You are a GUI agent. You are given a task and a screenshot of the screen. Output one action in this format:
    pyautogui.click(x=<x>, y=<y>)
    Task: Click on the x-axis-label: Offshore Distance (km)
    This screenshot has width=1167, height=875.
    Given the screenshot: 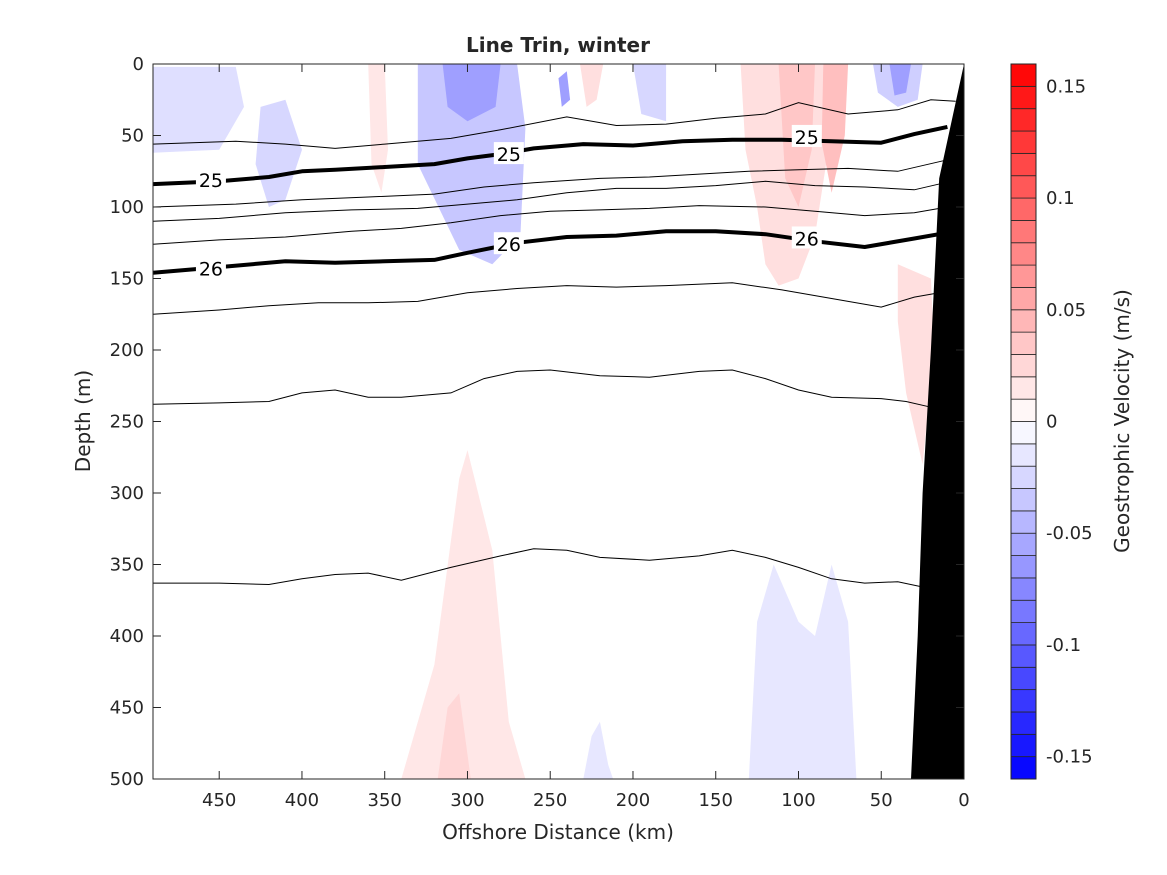 What is the action you would take?
    pyautogui.click(x=558, y=832)
    